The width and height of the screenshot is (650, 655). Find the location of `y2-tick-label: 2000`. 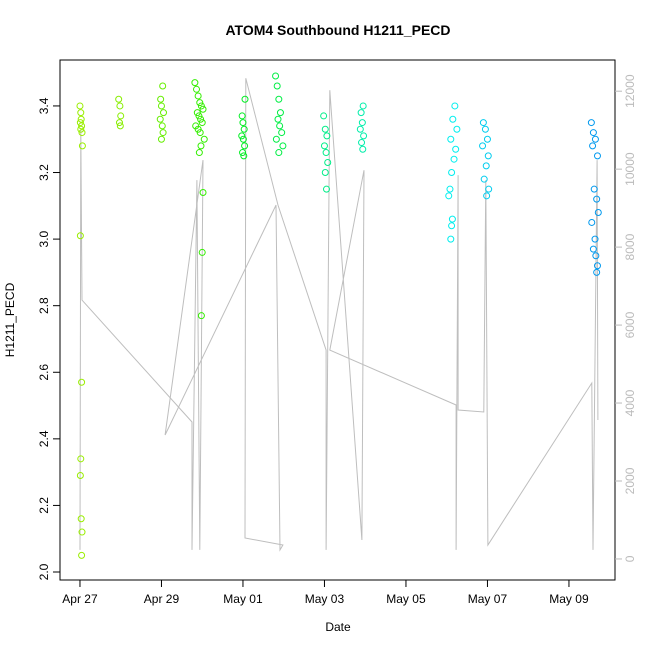

y2-tick-label: 2000 is located at coordinates (630, 480).